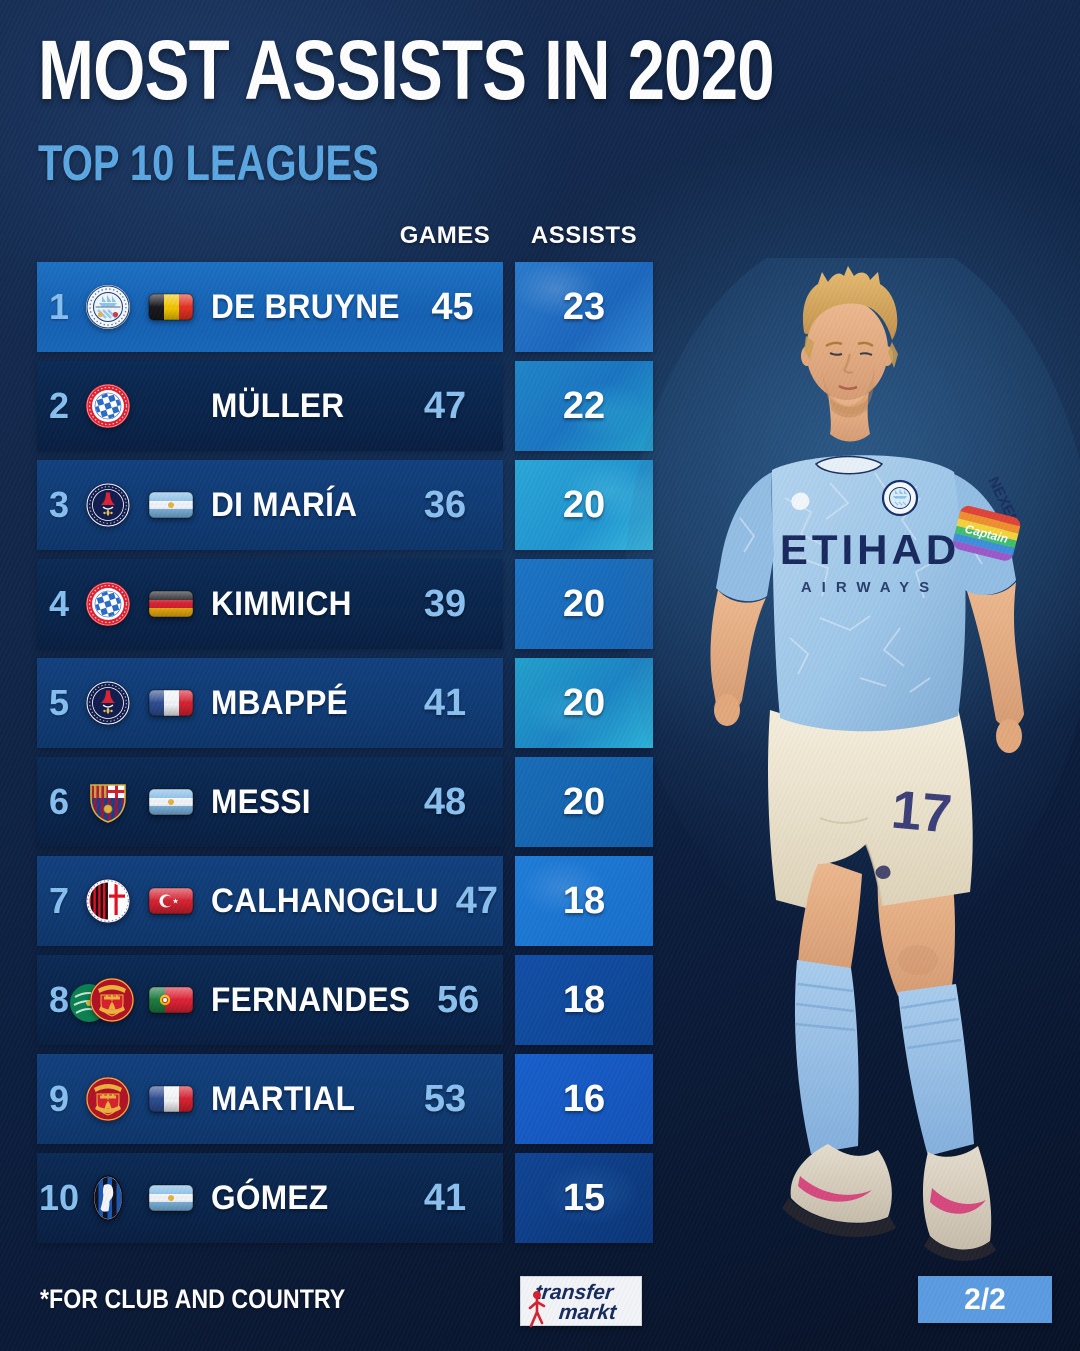 Image resolution: width=1080 pixels, height=1351 pixels. I want to click on player-name: FERNANDES, so click(311, 999).